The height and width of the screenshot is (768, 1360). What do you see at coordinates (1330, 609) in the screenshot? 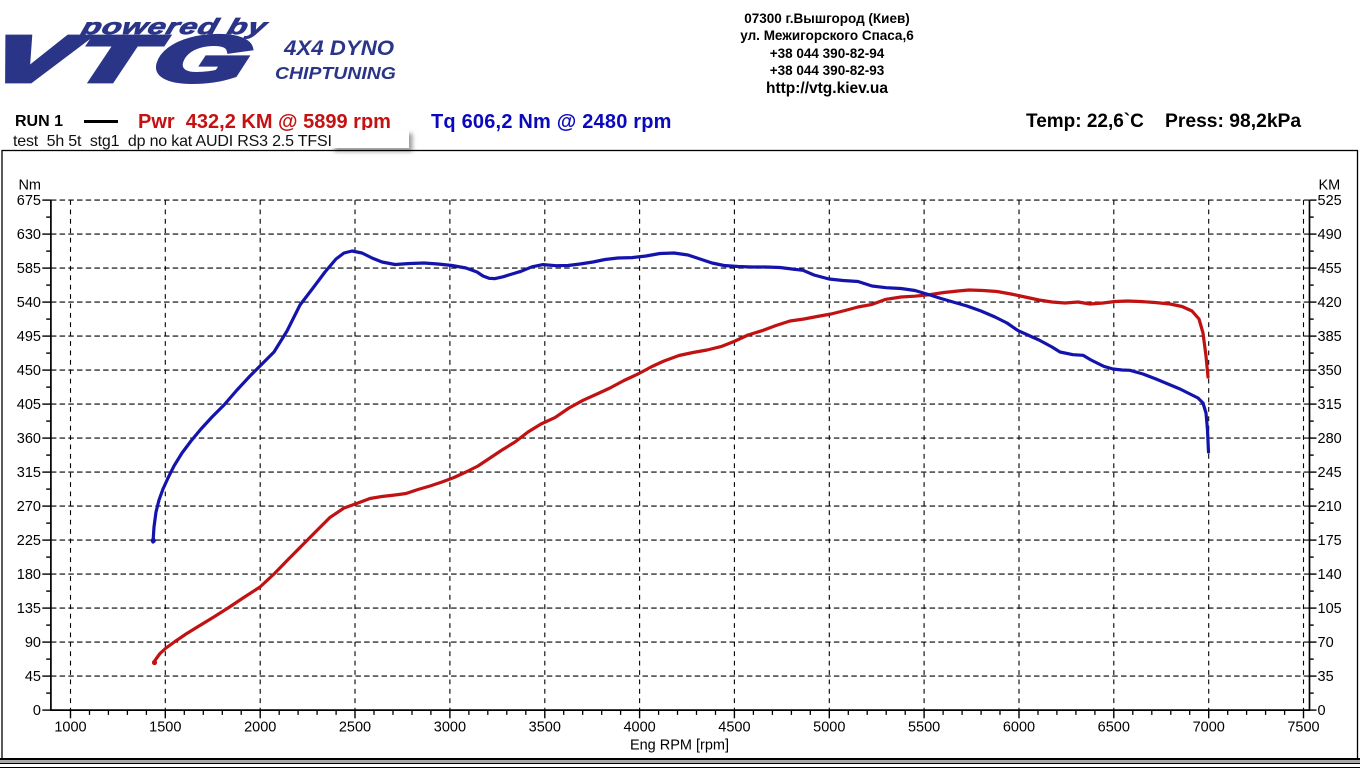
I see `svg-text: 105` at bounding box center [1330, 609].